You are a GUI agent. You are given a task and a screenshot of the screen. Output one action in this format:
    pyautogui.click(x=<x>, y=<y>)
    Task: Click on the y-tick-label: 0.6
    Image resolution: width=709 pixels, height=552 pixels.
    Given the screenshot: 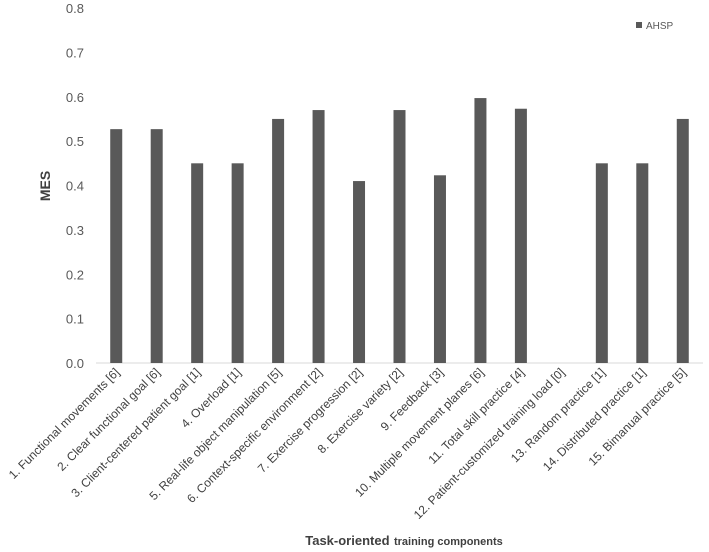 What is the action you would take?
    pyautogui.click(x=75, y=97)
    